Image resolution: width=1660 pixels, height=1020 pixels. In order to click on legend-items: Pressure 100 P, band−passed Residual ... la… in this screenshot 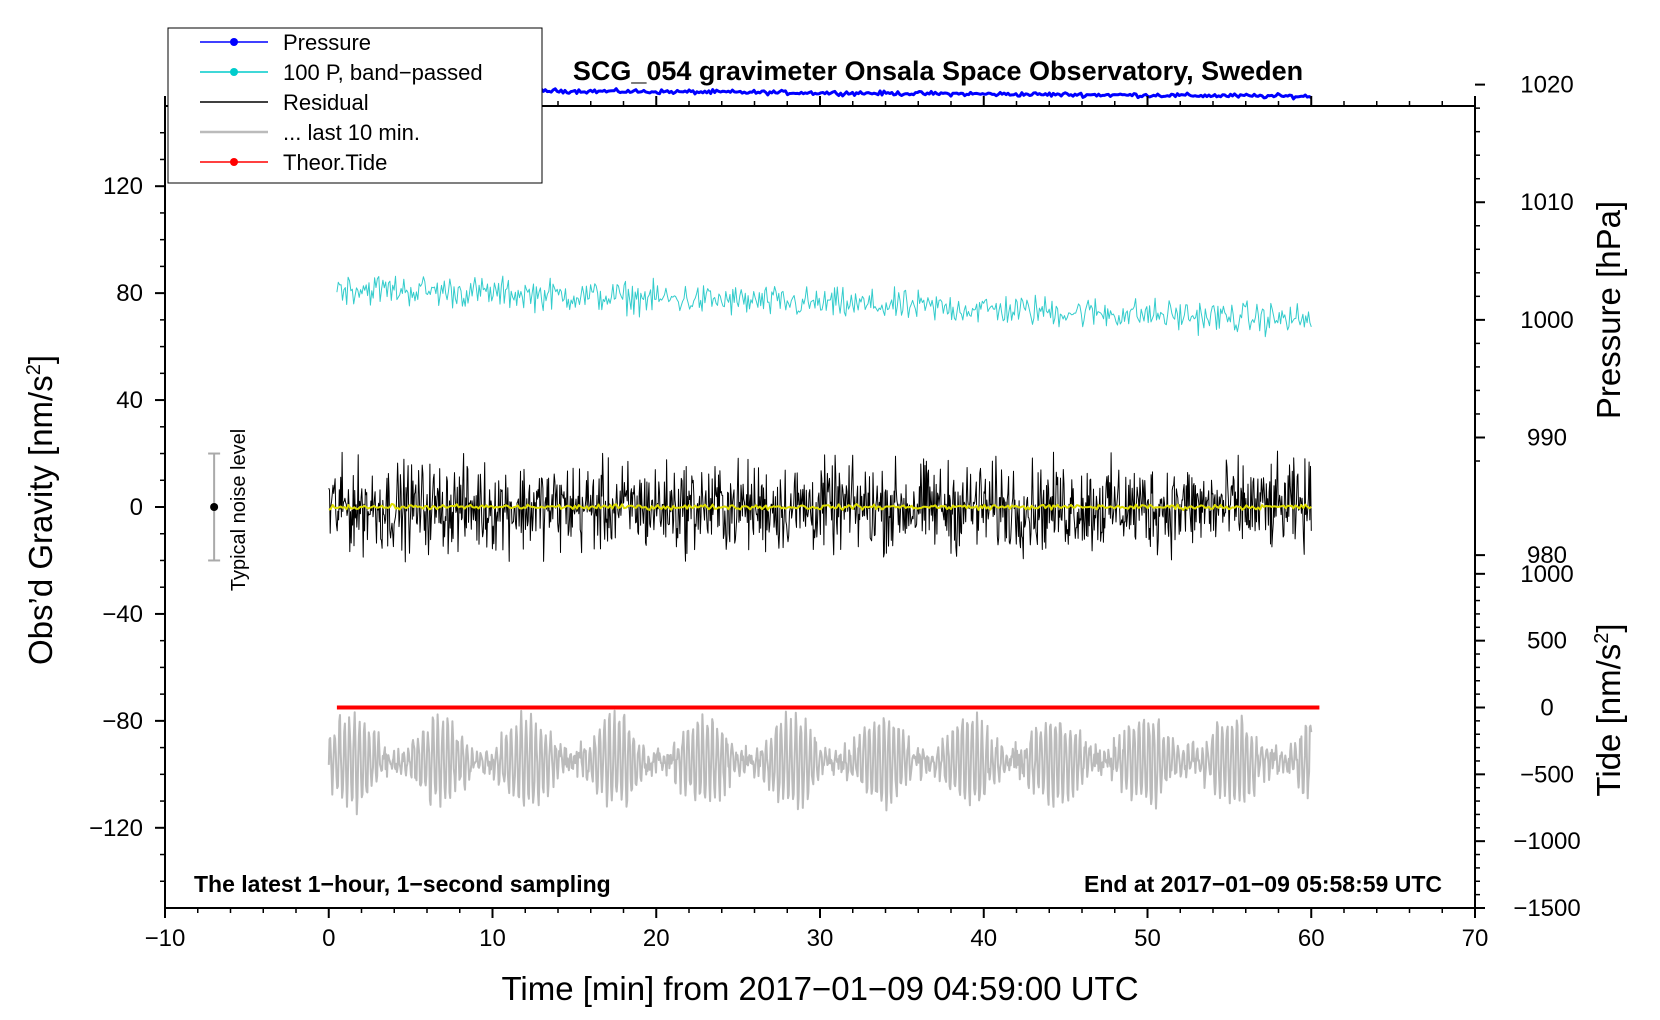, I will do `click(341, 102)`.